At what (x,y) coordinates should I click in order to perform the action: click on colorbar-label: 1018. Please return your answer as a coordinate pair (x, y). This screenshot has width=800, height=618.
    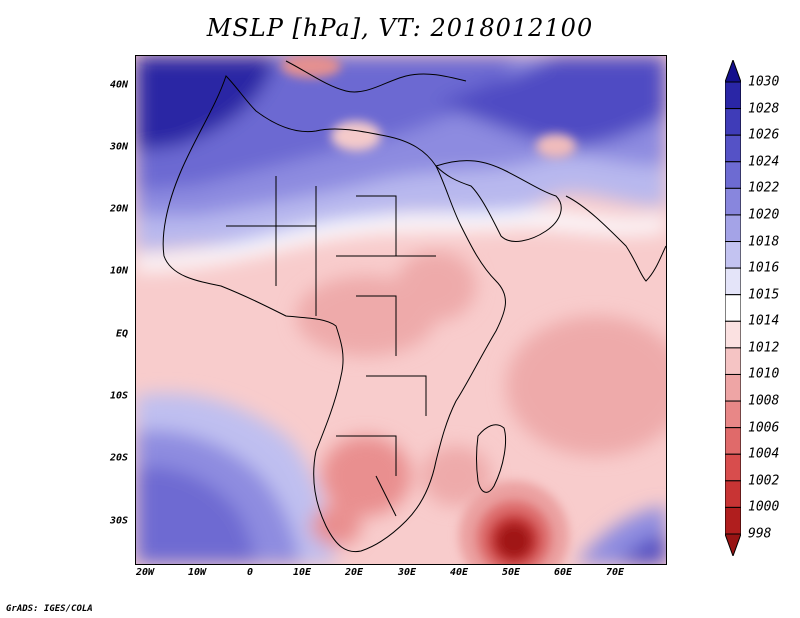
    Looking at the image, I should click on (764, 242).